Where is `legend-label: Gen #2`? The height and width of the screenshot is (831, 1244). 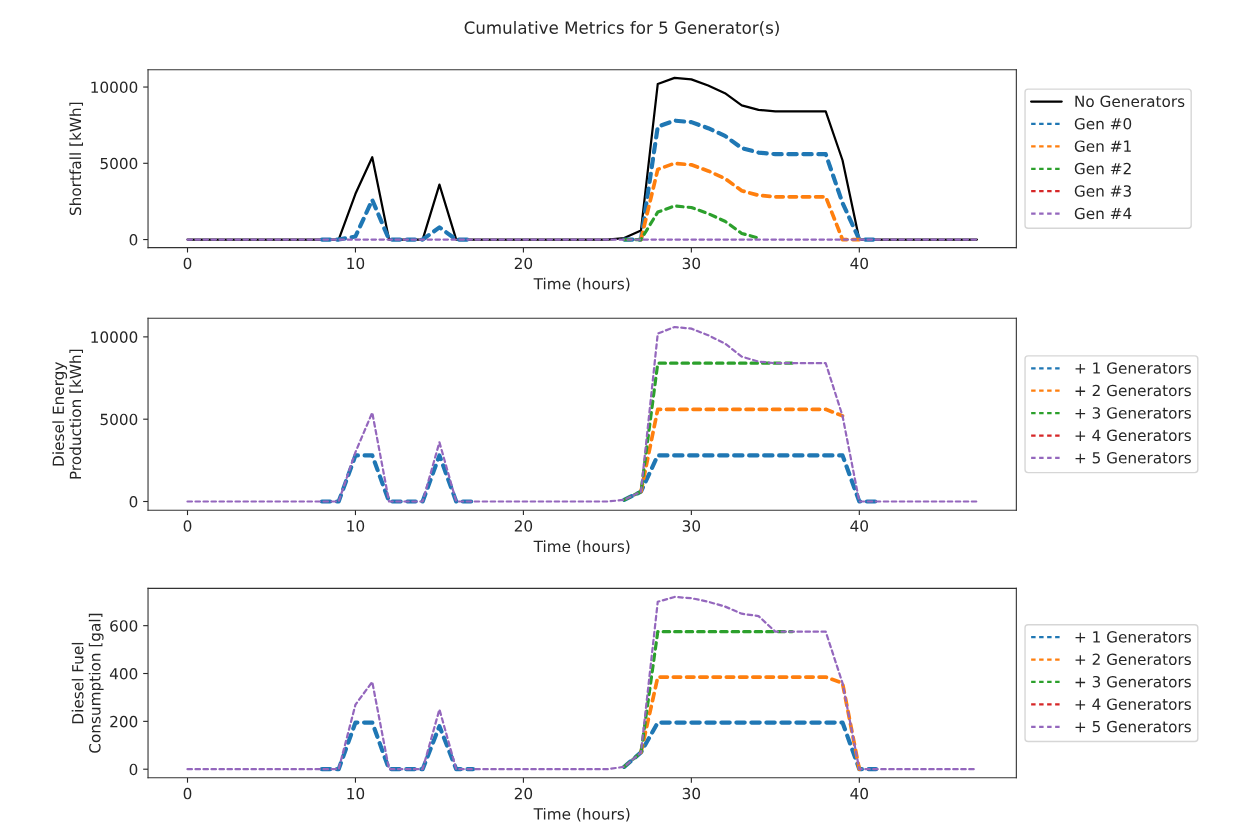 legend-label: Gen #2 is located at coordinates (1102, 168).